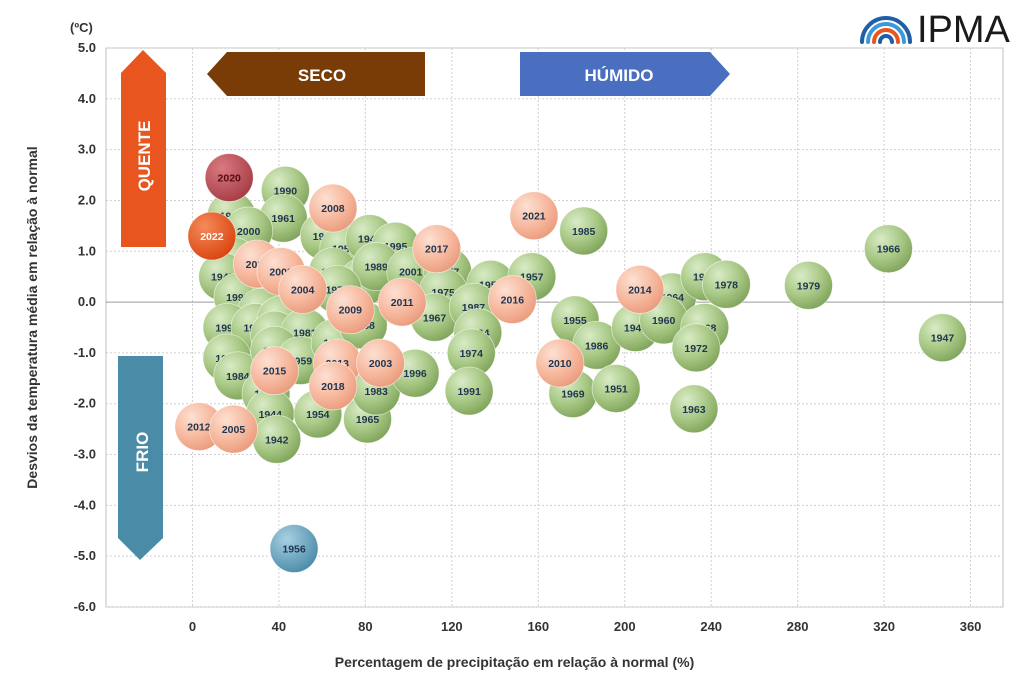 The width and height of the screenshot is (1024, 685). What do you see at coordinates (238, 377) in the screenshot?
I see `bubble-label: 1984` at bounding box center [238, 377].